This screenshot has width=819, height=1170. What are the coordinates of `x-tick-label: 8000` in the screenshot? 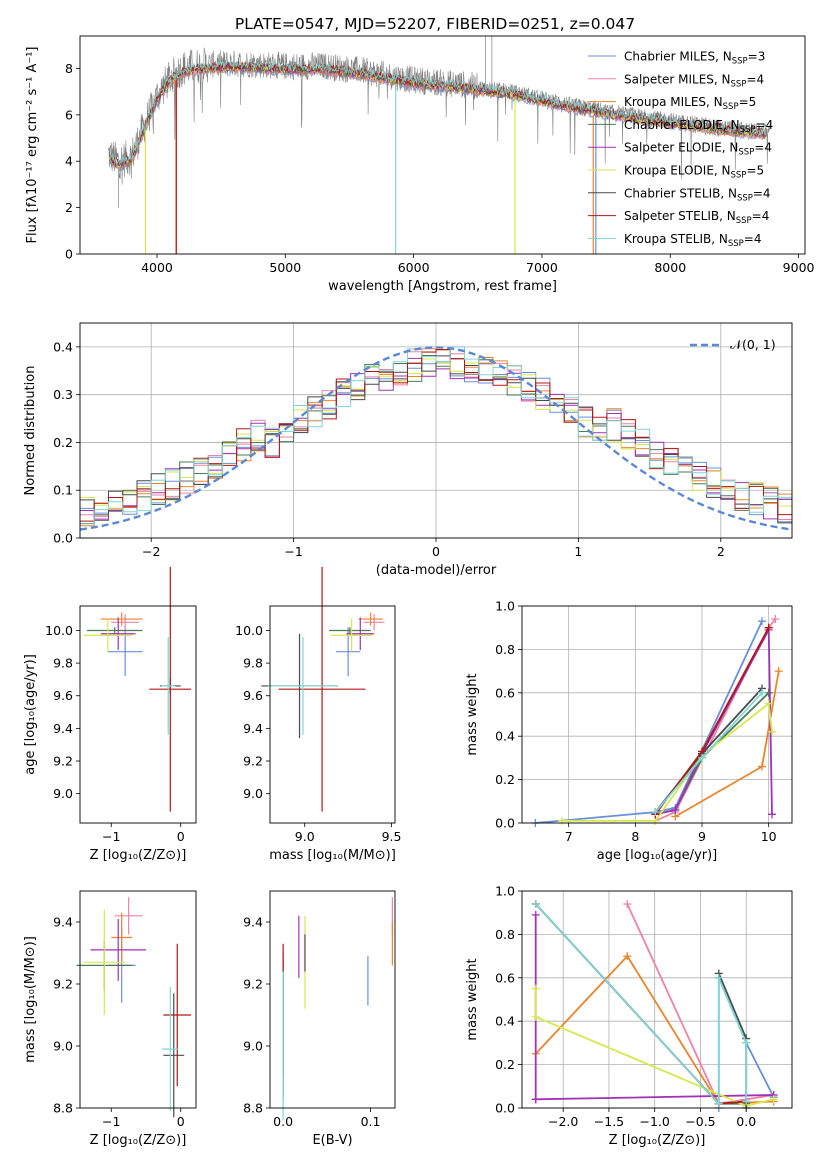 It's located at (670, 267).